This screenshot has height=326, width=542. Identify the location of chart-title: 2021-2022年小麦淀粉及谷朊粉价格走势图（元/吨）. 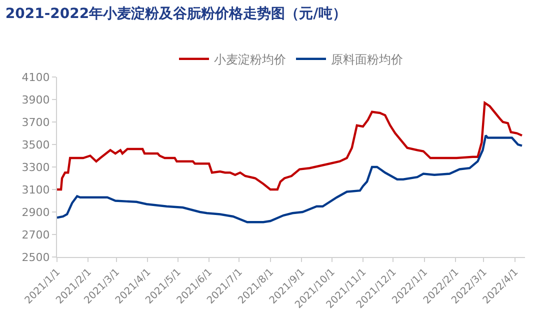
(175, 13).